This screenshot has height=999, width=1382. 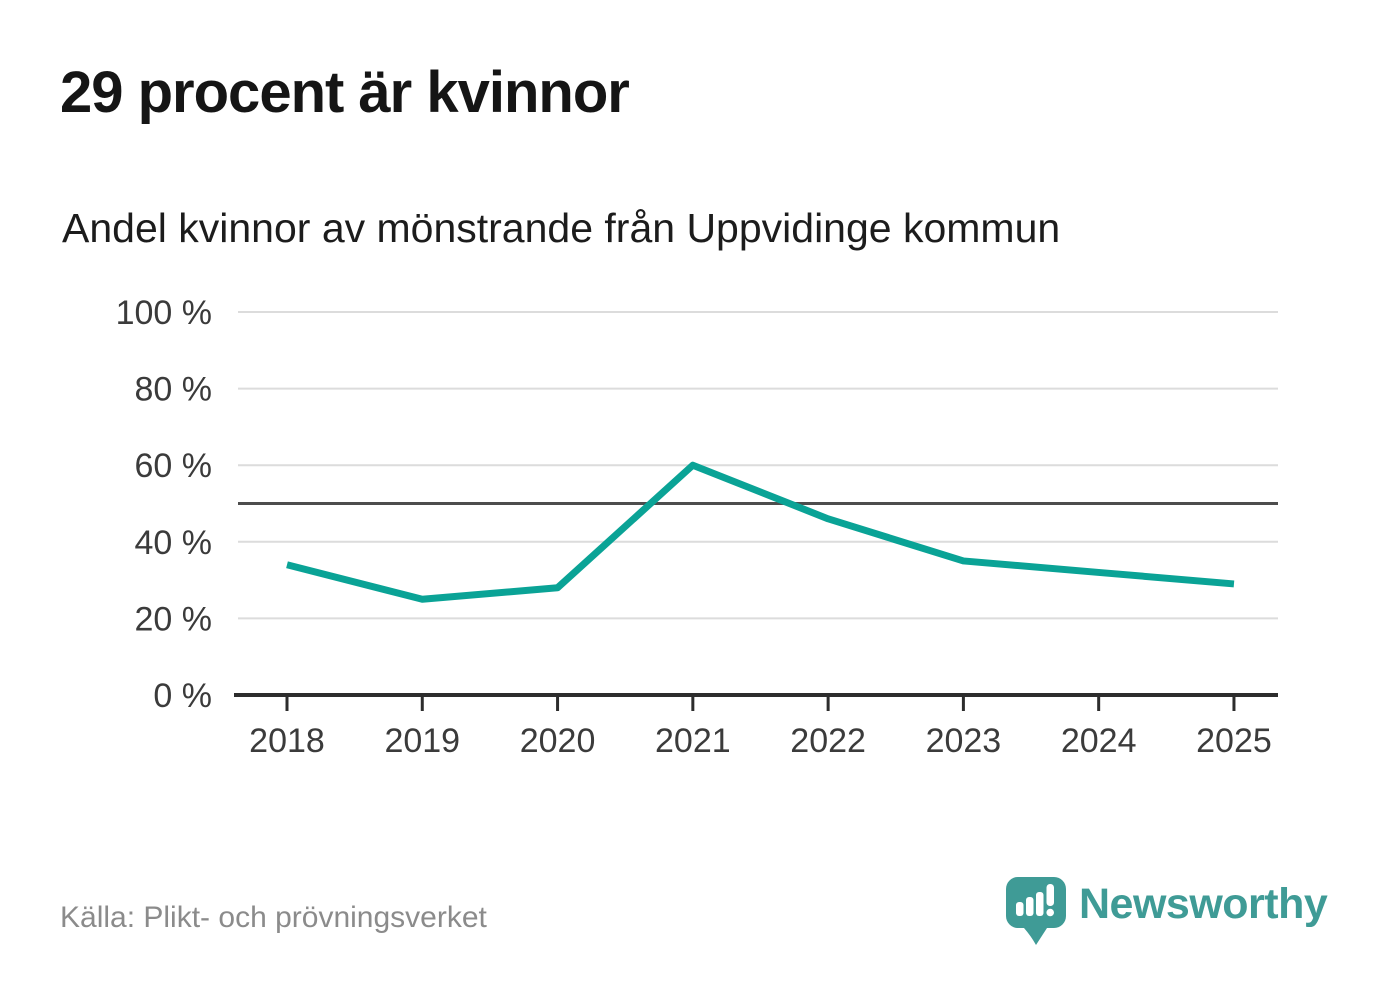 What do you see at coordinates (422, 741) in the screenshot?
I see `x-axis-label: 2019` at bounding box center [422, 741].